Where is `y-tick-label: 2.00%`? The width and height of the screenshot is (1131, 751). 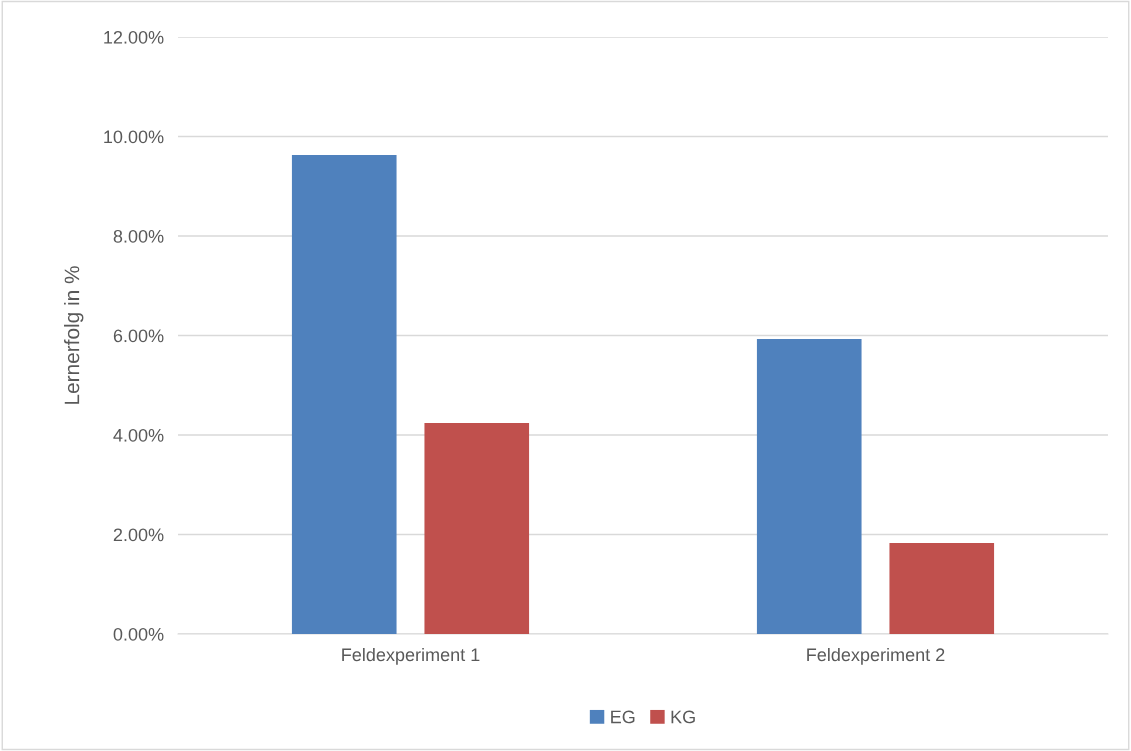
y-tick-label: 2.00% is located at coordinates (138, 535).